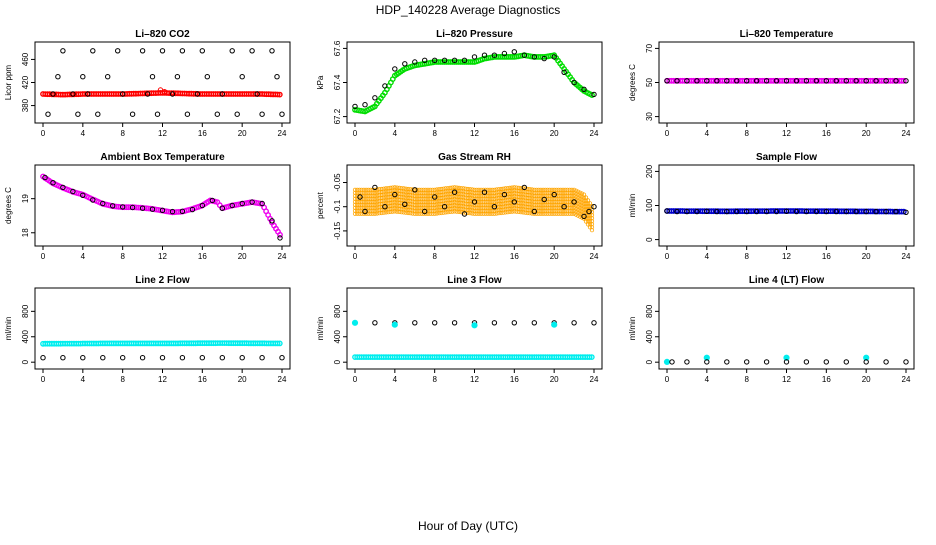 Image resolution: width=936 pixels, height=545 pixels. I want to click on y-tick-label: 18, so click(25, 232).